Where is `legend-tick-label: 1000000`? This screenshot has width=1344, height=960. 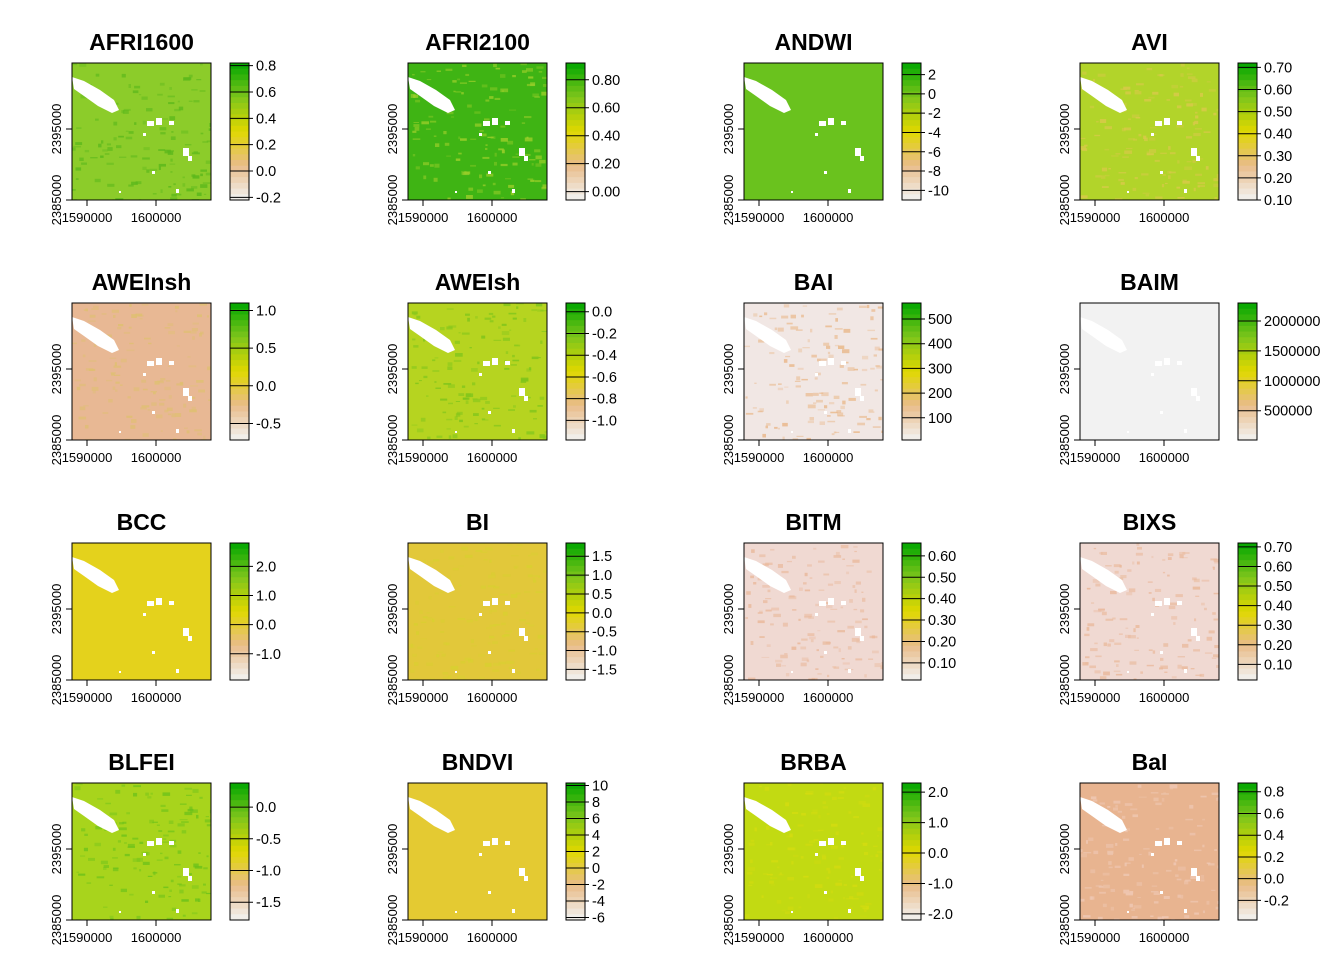 legend-tick-label: 1000000 is located at coordinates (1292, 382).